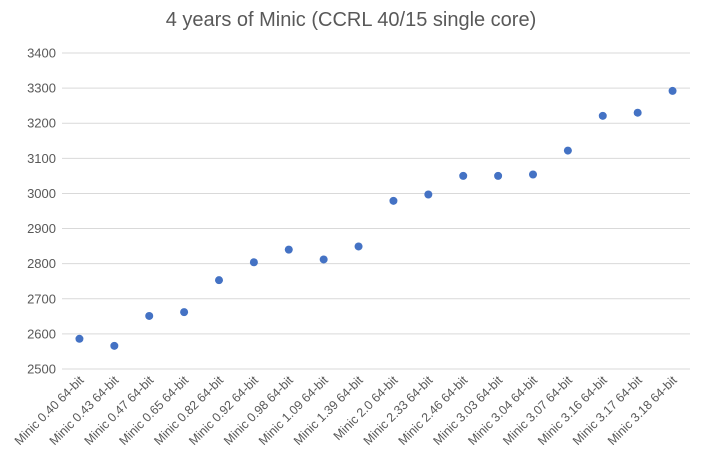 The image size is (702, 470). Describe the element at coordinates (41, 298) in the screenshot. I see `y-tick-label: 2700` at that location.